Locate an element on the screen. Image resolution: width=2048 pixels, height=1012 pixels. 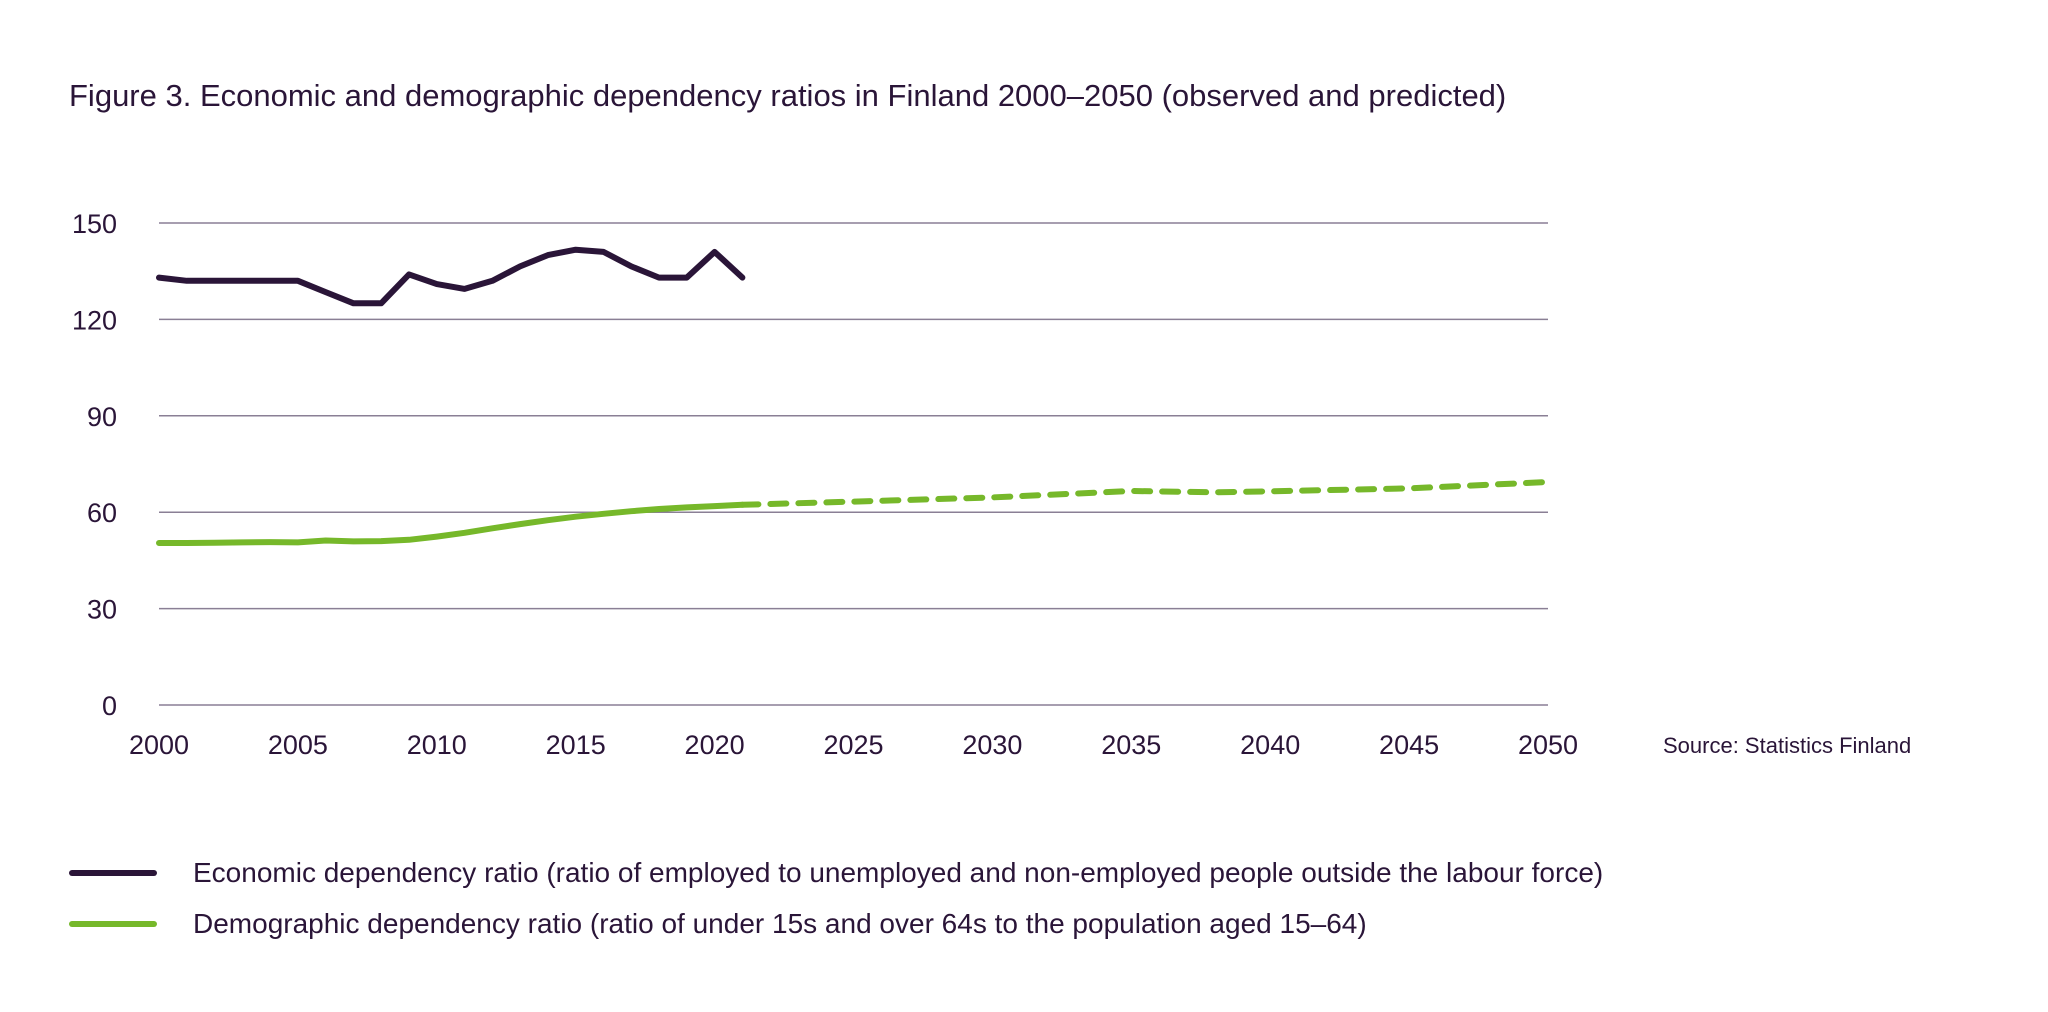
x-tick-label: 2005 is located at coordinates (298, 745).